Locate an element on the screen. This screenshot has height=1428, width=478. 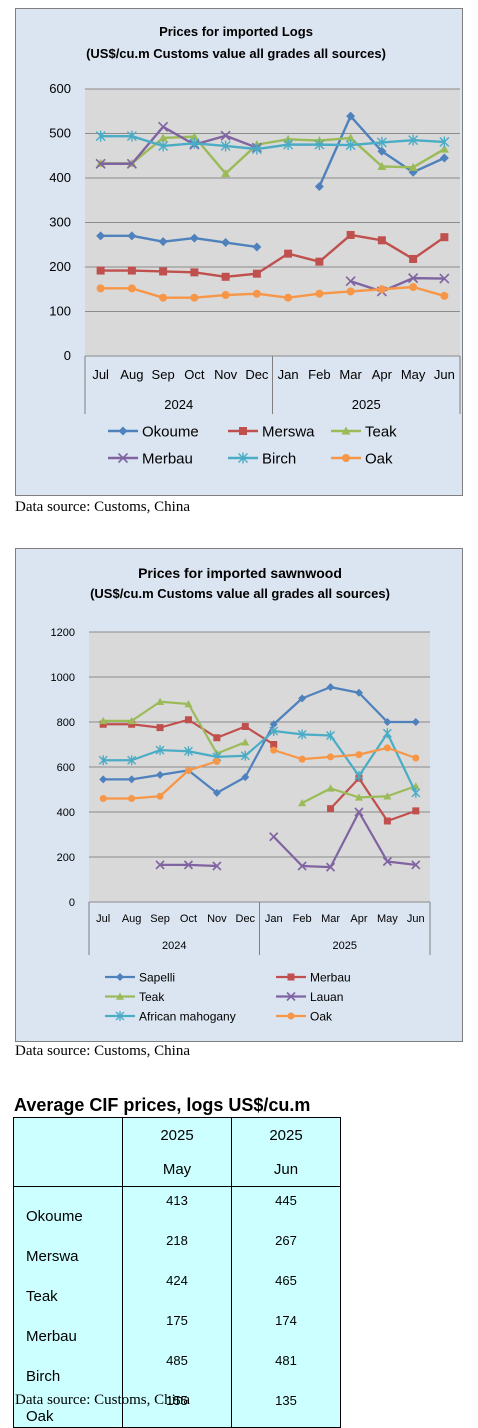
y-tick-label: 1200 is located at coordinates (63, 633).